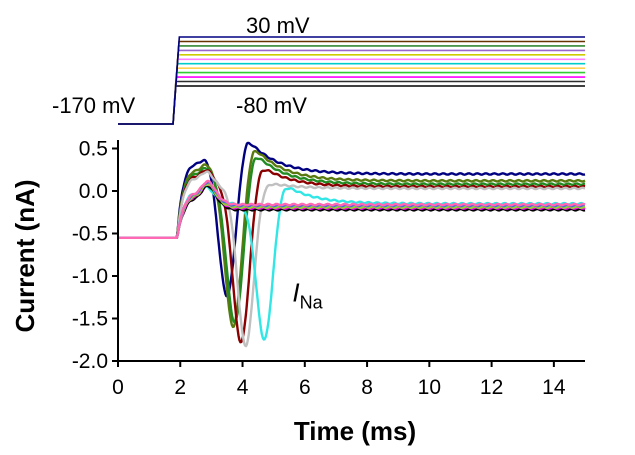 Image resolution: width=635 pixels, height=455 pixels. I want to click on protocol-step--80mv, so click(351, 105).